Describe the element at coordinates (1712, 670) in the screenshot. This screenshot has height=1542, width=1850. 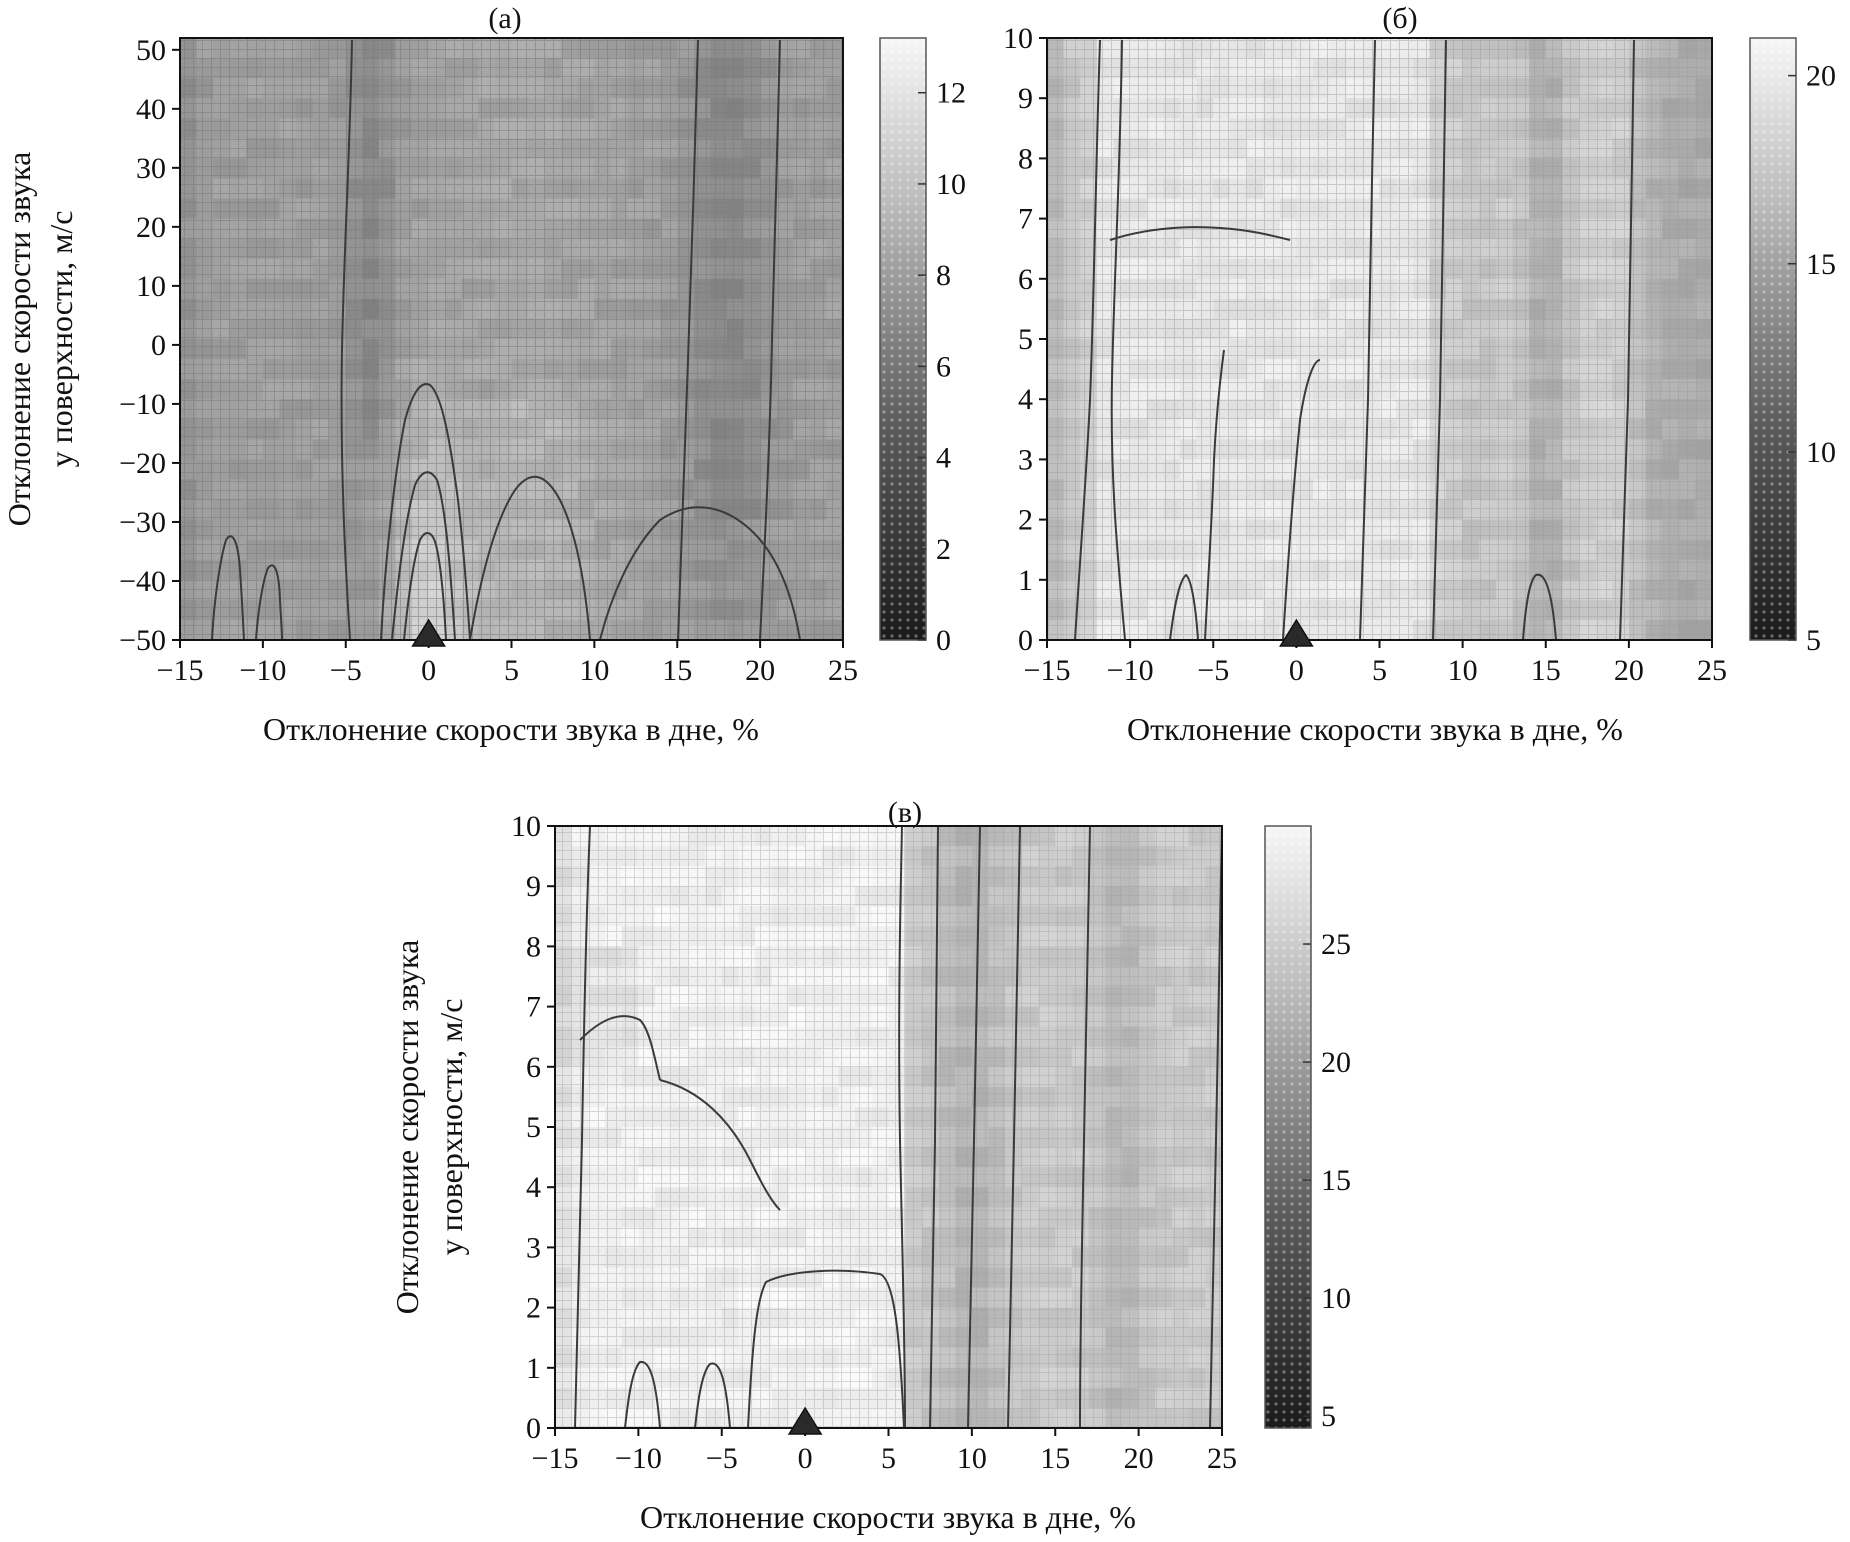
I see `x-tick-label: 25` at that location.